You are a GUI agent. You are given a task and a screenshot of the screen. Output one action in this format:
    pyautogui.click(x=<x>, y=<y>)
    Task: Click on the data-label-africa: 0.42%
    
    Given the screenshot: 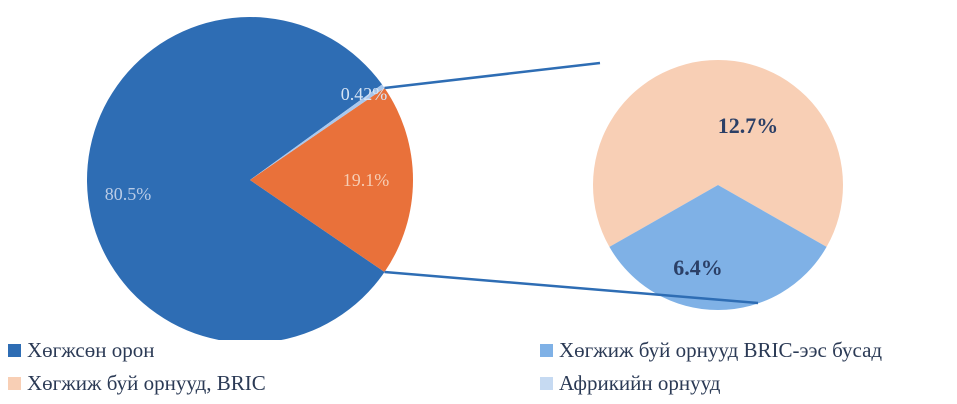 What is the action you would take?
    pyautogui.click(x=364, y=94)
    